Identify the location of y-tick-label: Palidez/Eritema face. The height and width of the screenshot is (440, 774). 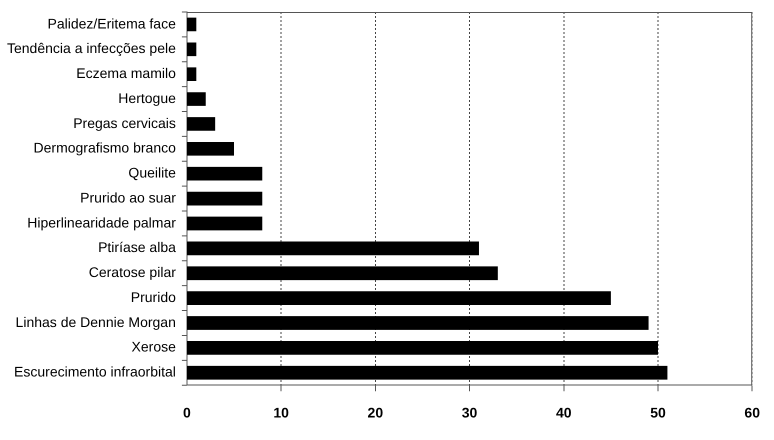
(111, 23).